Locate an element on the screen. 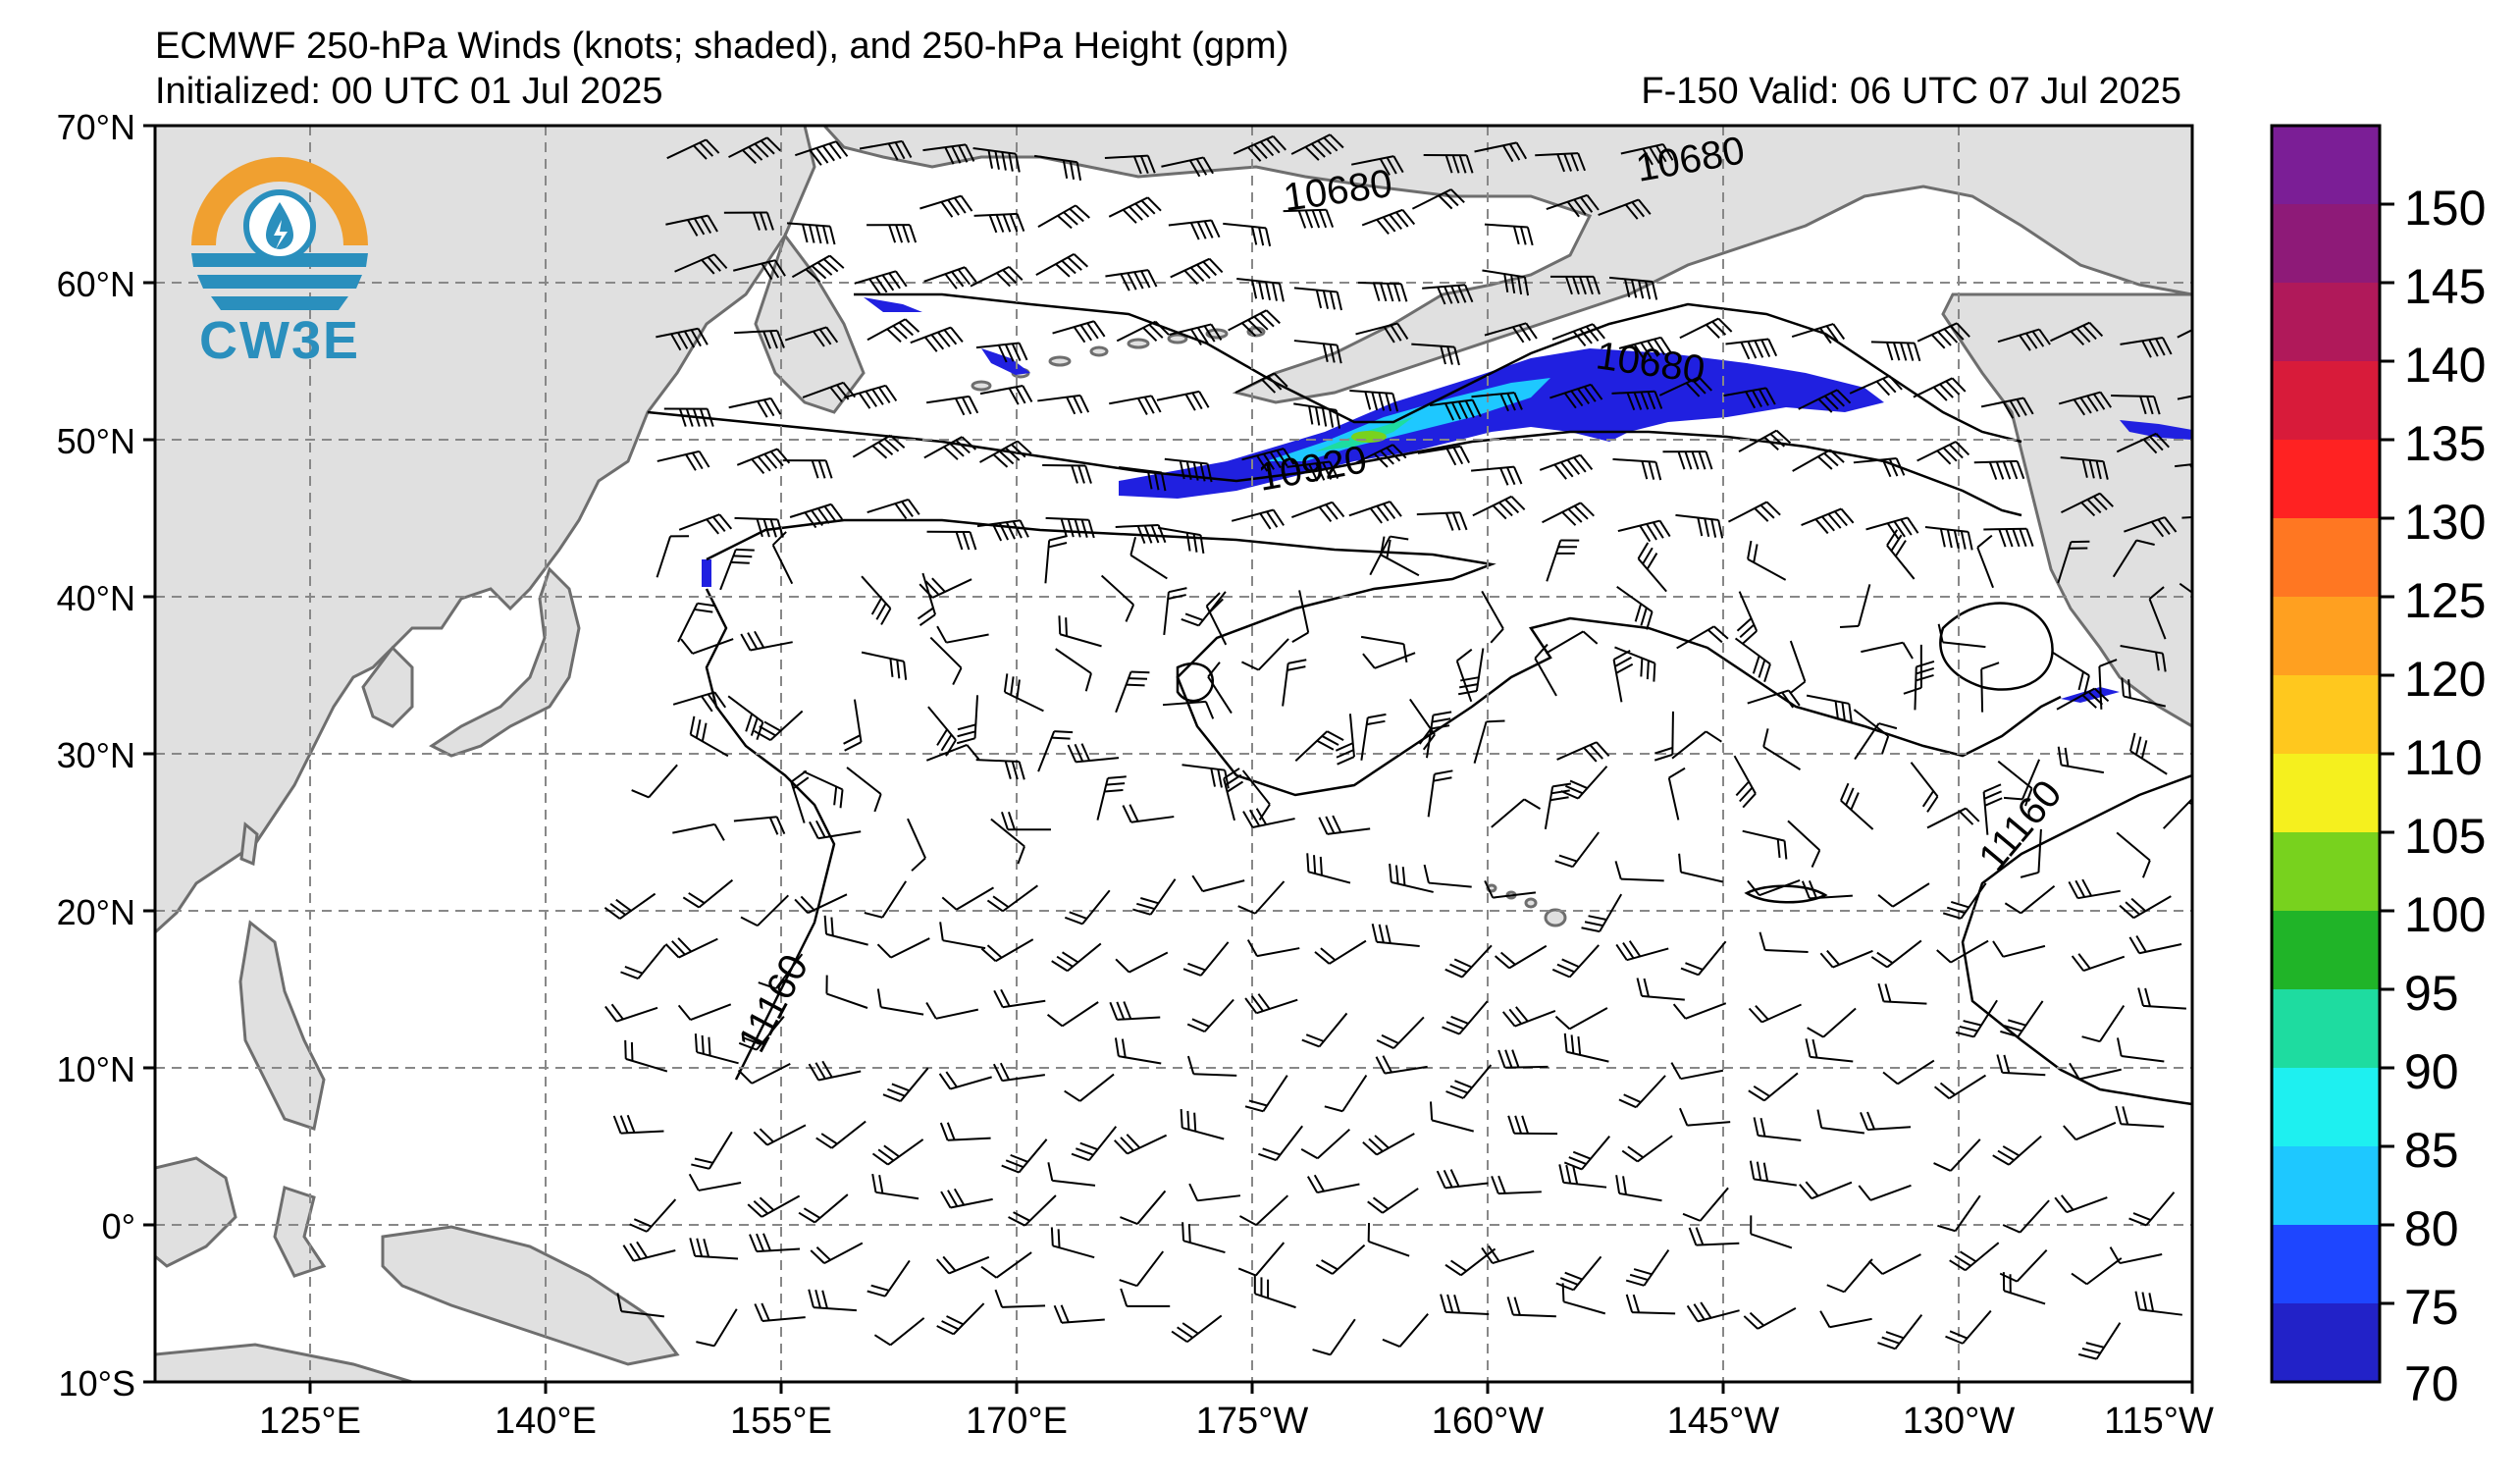  jet-far-west-blue is located at coordinates (893, 305).